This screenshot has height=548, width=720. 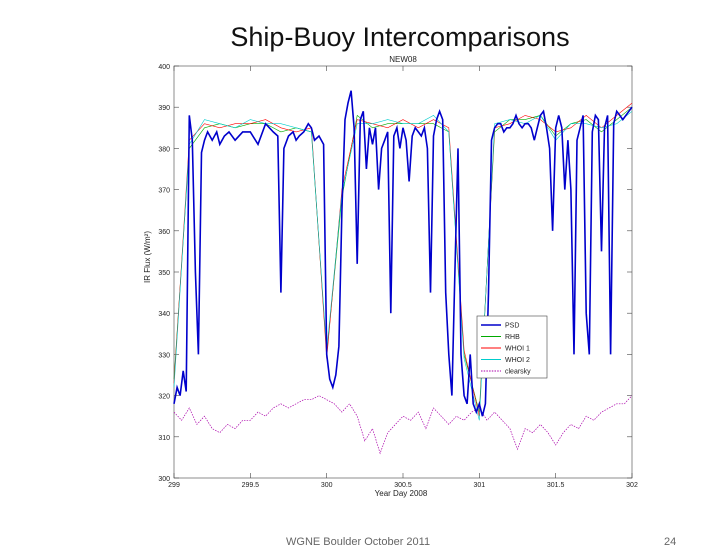 What do you see at coordinates (164, 479) in the screenshot?
I see `y-tick-label: 300` at bounding box center [164, 479].